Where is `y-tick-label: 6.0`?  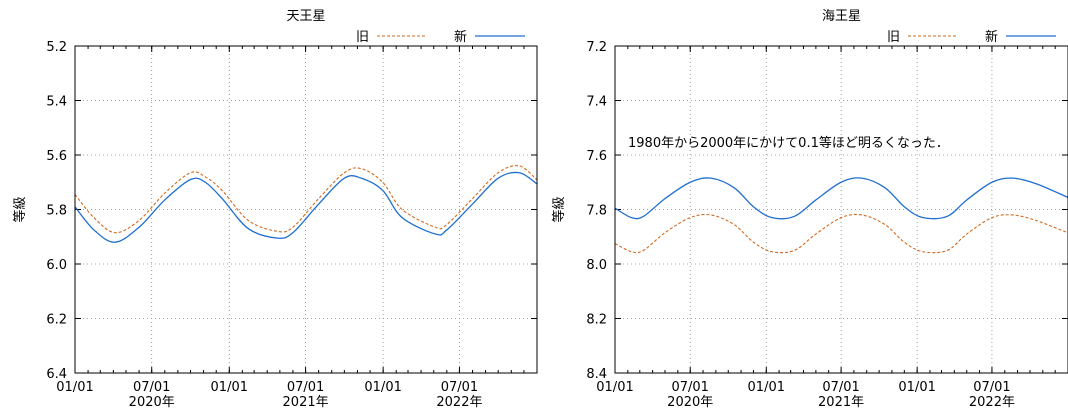 y-tick-label: 6.0 is located at coordinates (56, 265).